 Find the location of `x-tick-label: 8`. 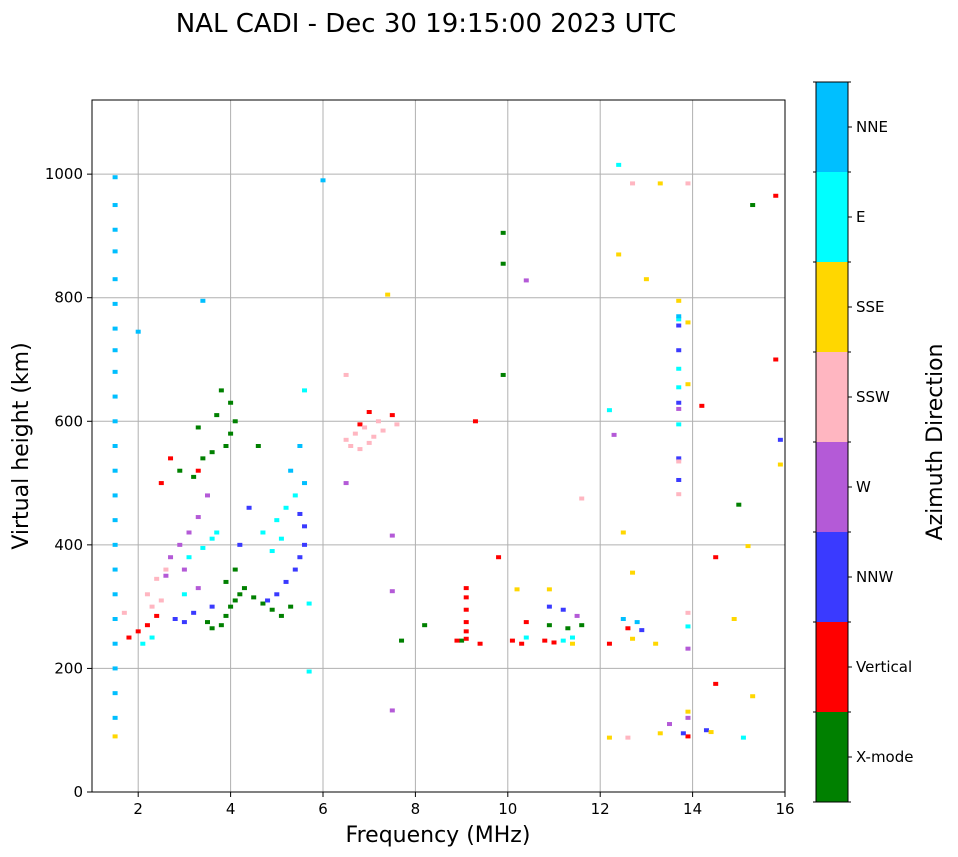

x-tick-label: 8 is located at coordinates (416, 809).